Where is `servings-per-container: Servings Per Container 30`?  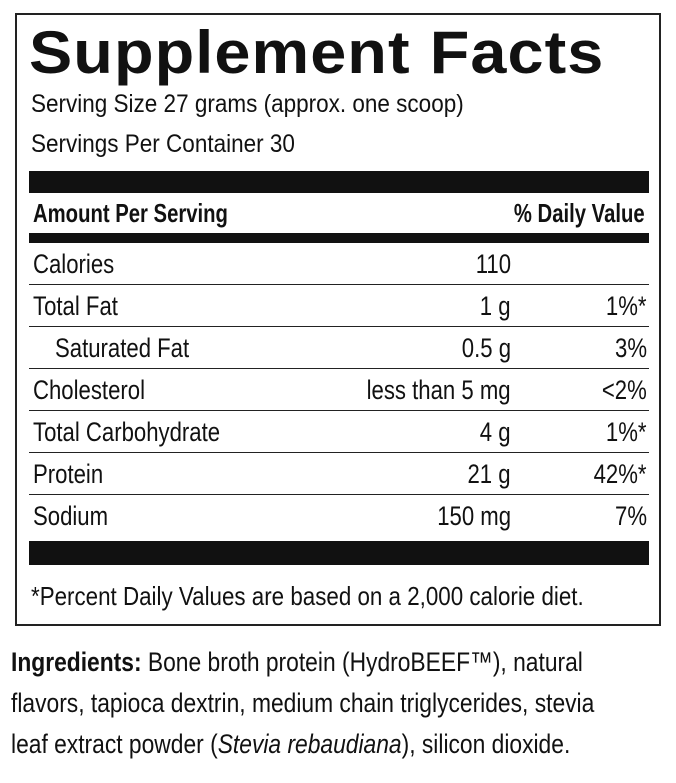
servings-per-container: Servings Per Container 30 is located at coordinates (163, 144).